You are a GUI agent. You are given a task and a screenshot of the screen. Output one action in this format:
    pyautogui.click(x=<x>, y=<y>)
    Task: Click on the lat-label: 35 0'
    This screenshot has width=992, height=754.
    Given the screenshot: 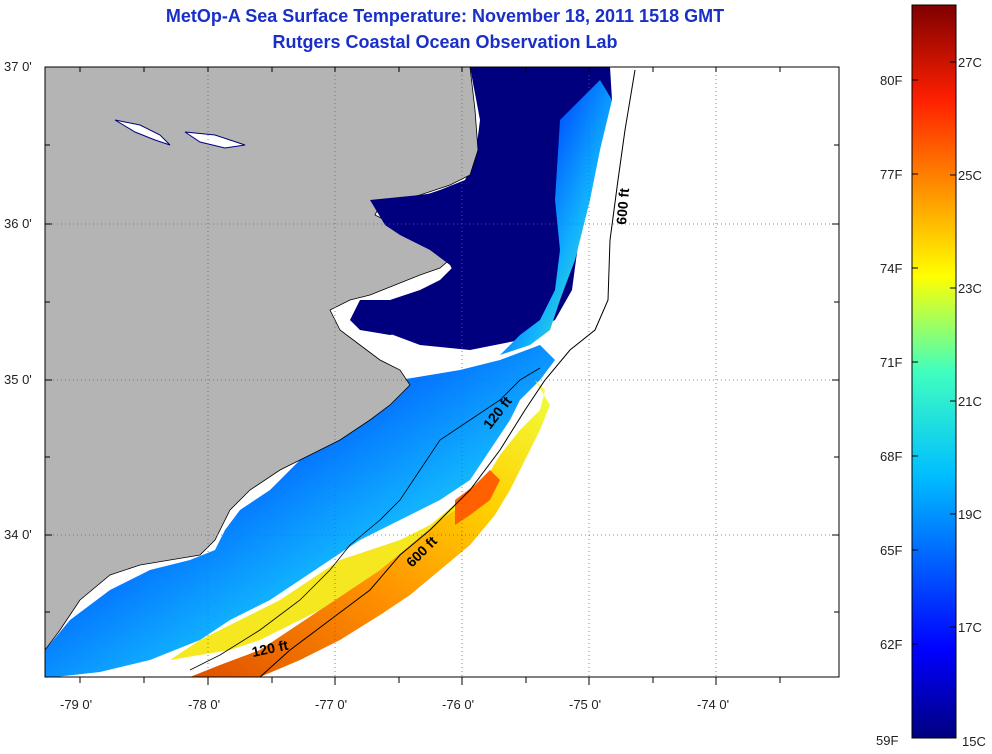 What is the action you would take?
    pyautogui.click(x=18, y=379)
    